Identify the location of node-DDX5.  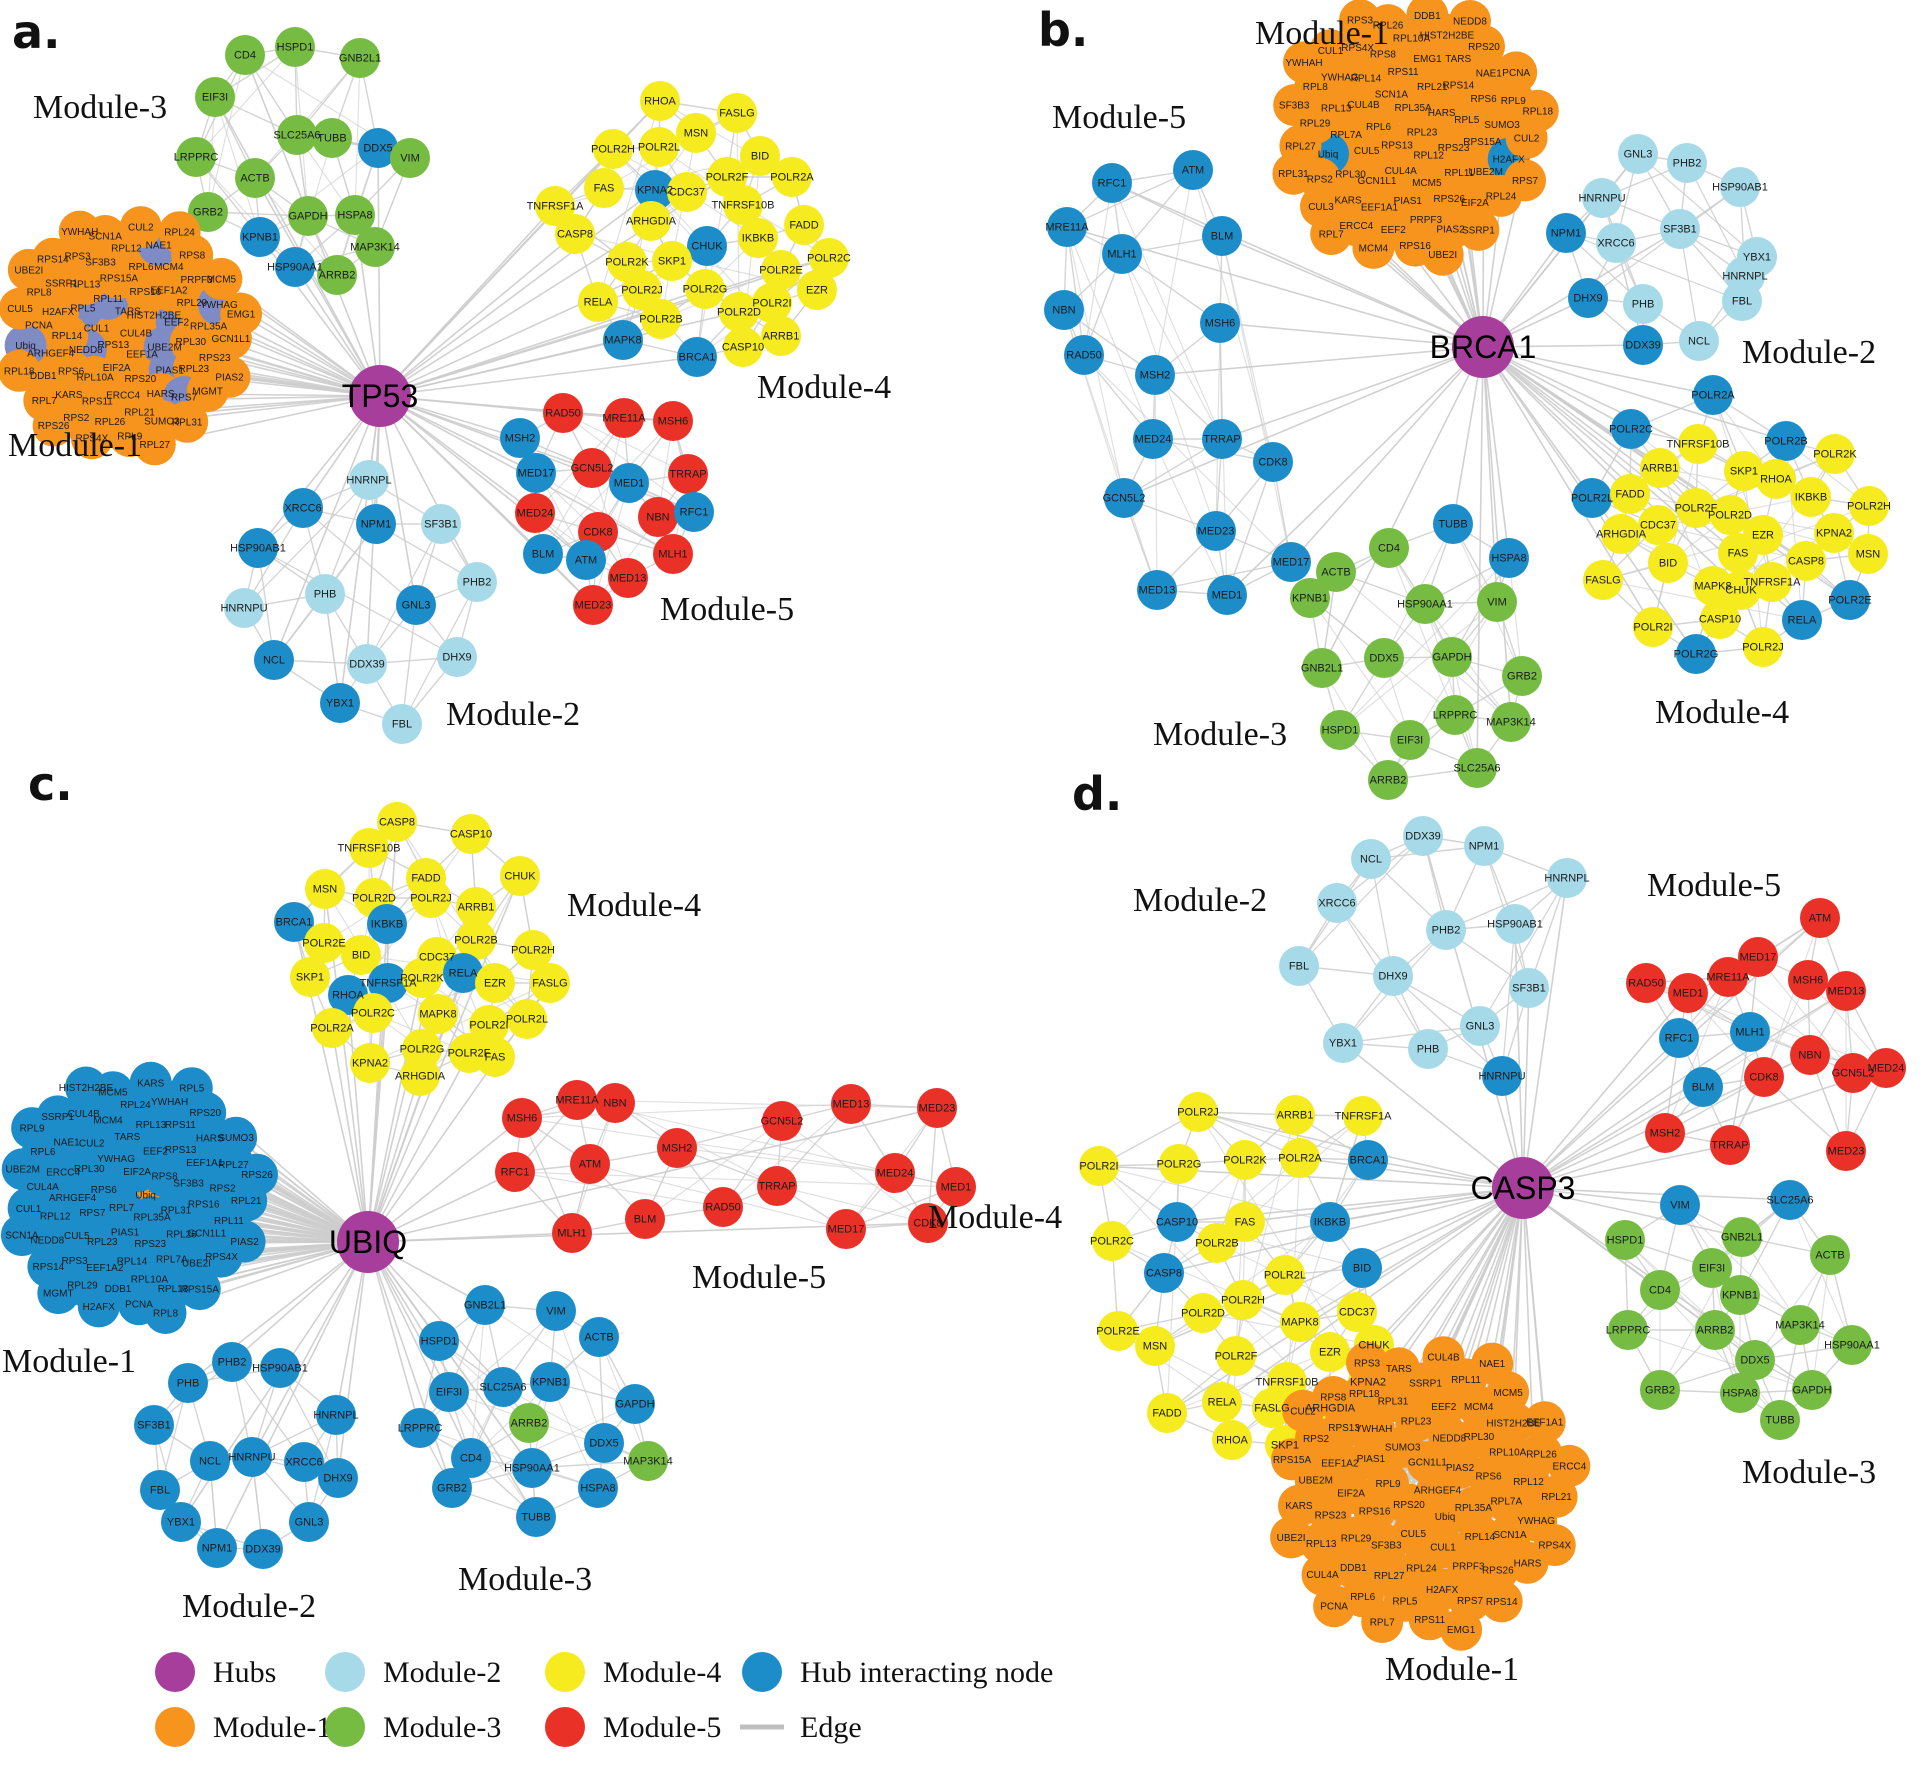
(378, 148).